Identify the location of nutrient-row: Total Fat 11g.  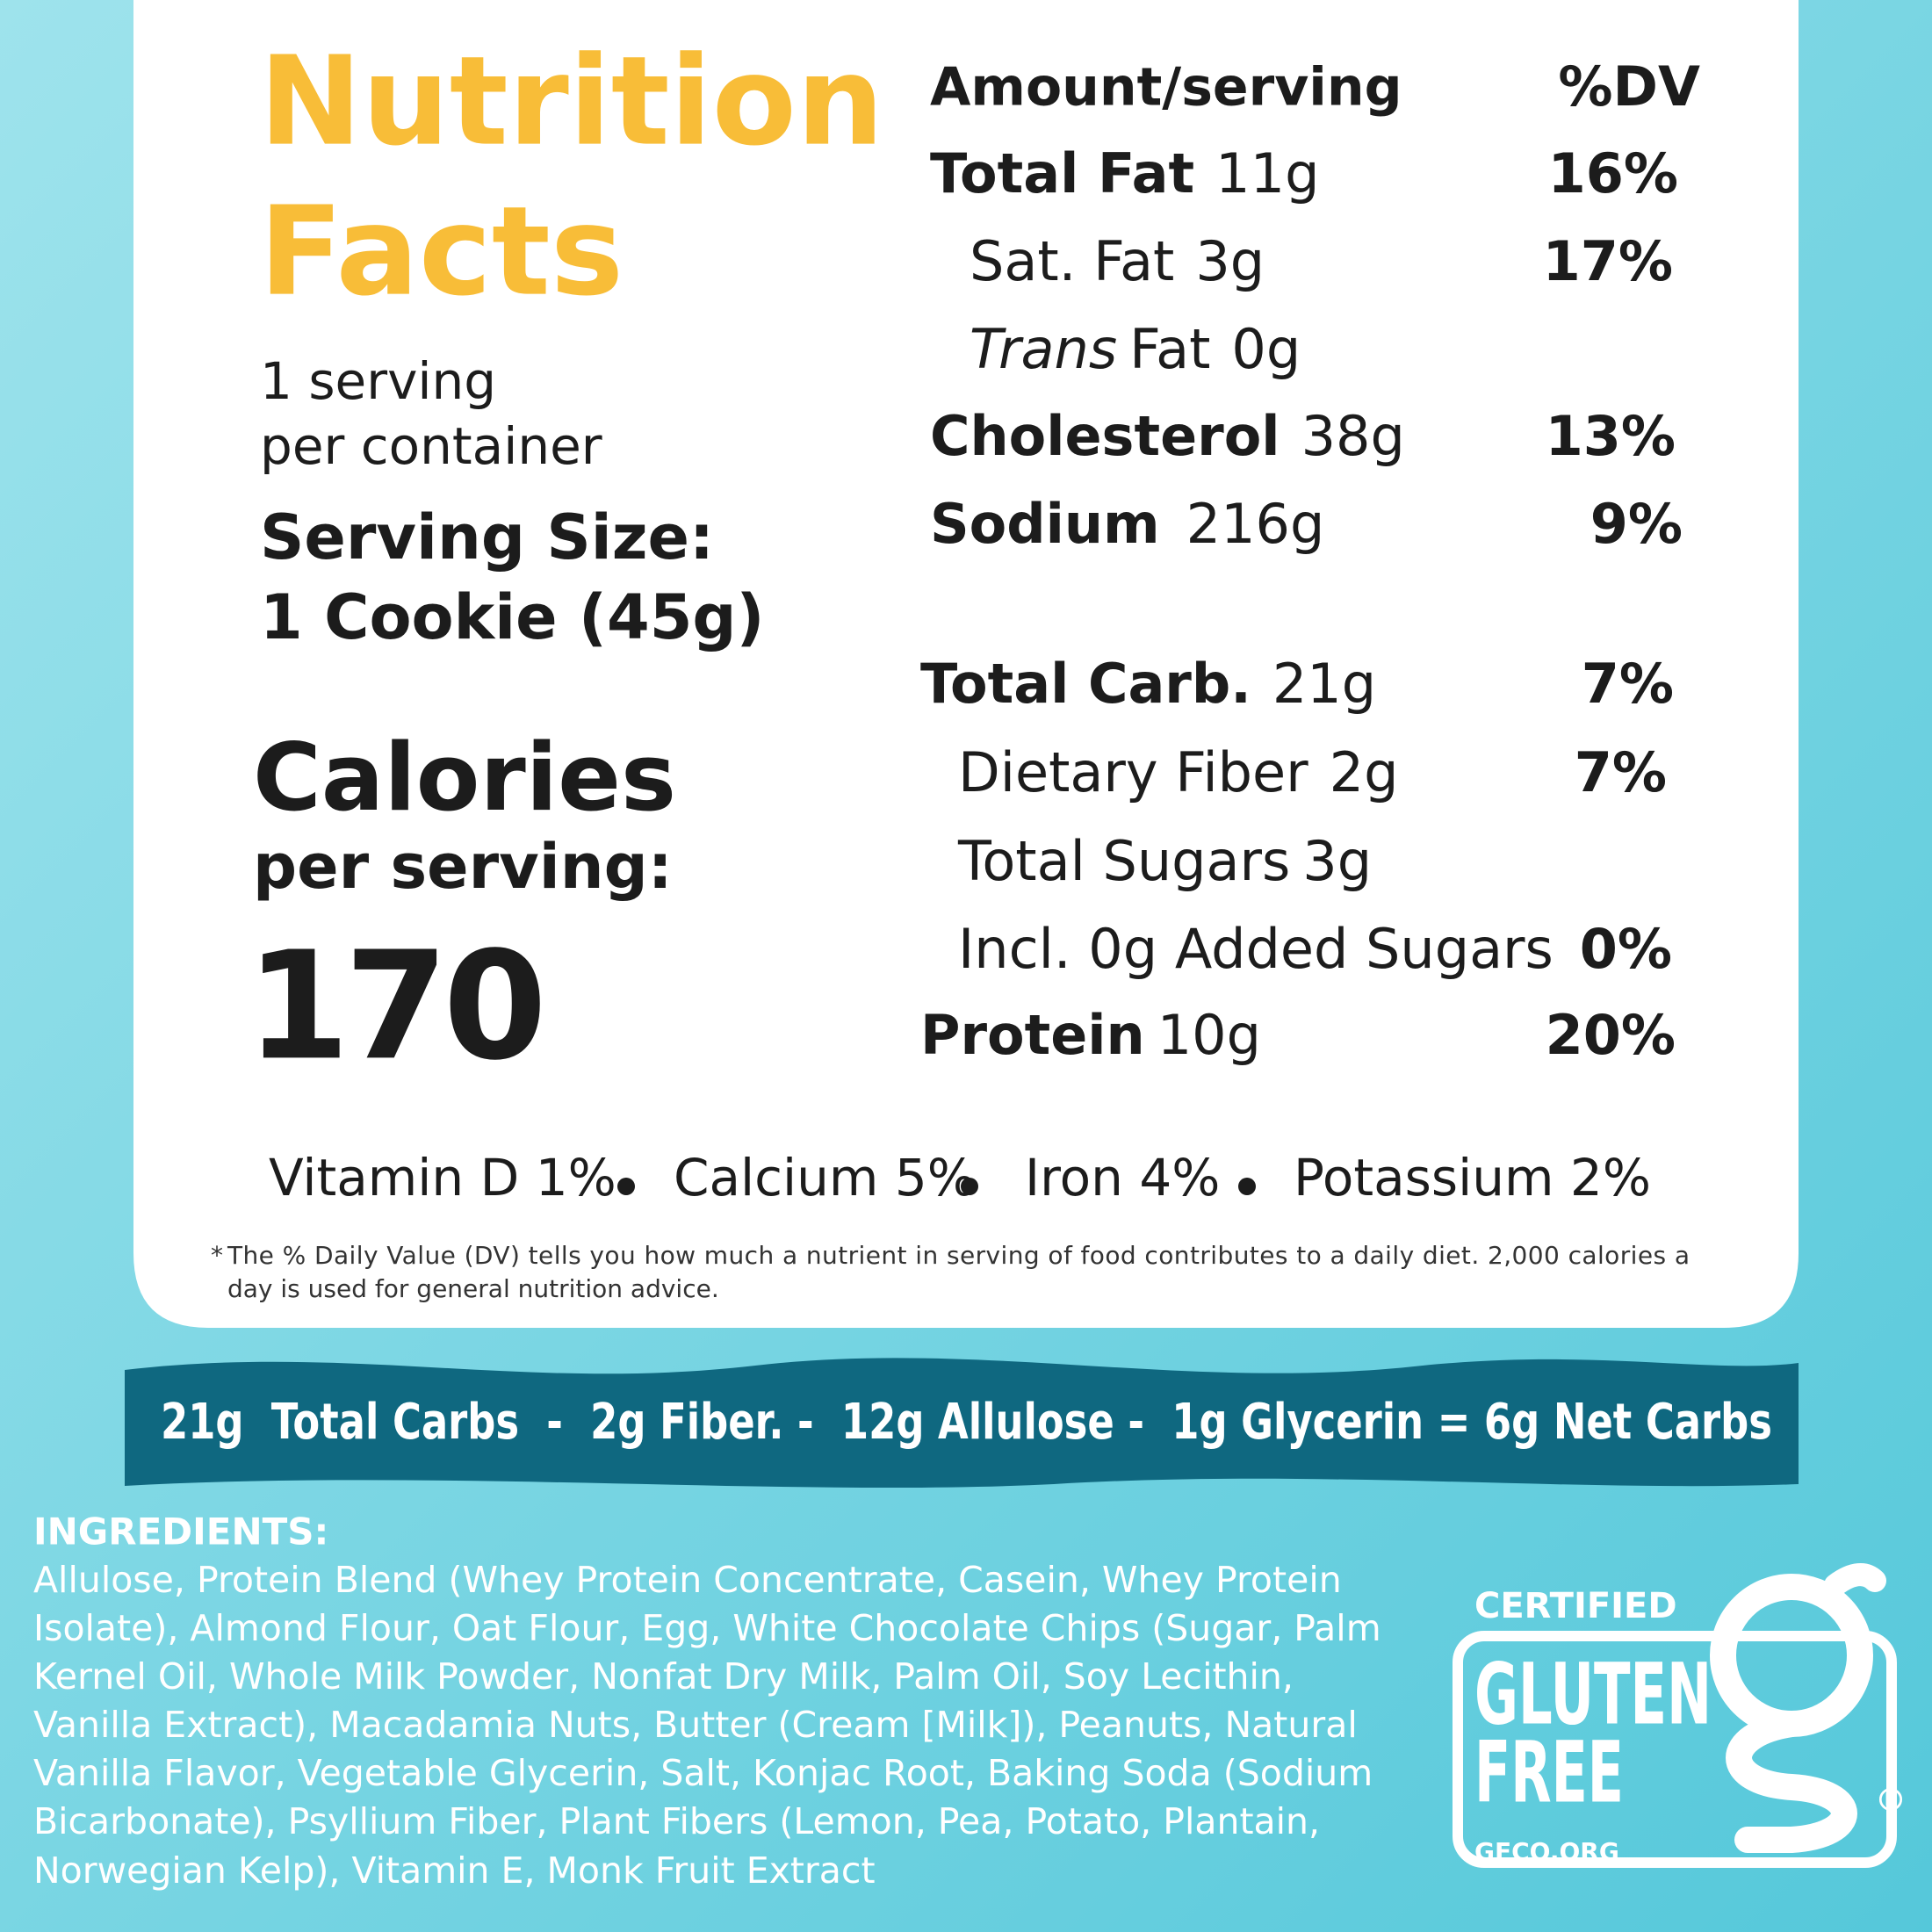
(1124, 173).